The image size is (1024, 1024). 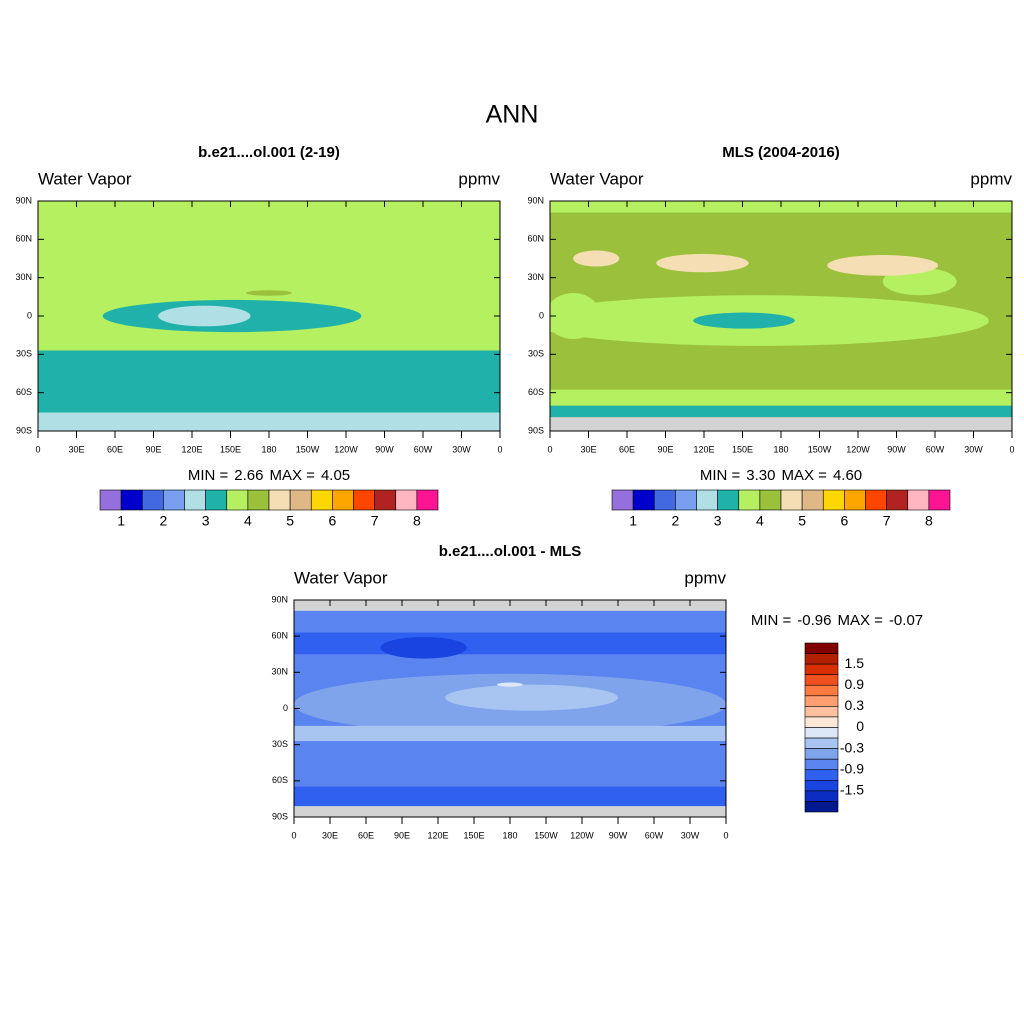 What do you see at coordinates (23, 200) in the screenshot?
I see `lat-tick-label: 90N` at bounding box center [23, 200].